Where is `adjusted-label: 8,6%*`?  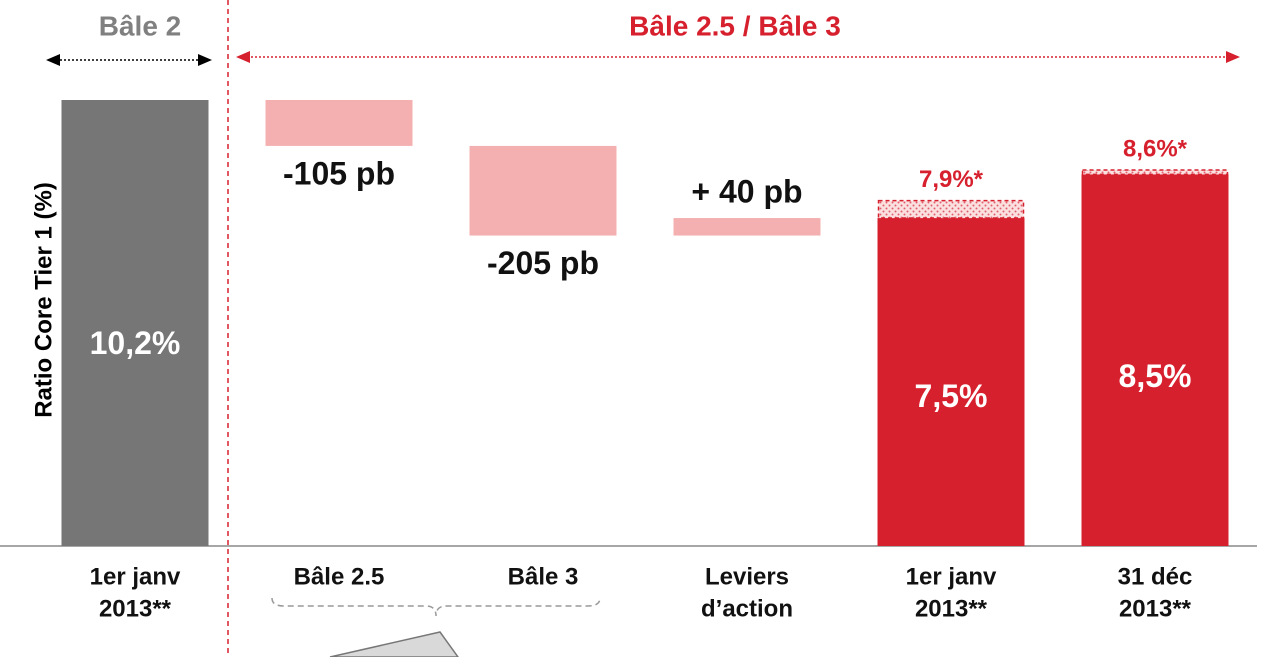 adjusted-label: 8,6%* is located at coordinates (1155, 148).